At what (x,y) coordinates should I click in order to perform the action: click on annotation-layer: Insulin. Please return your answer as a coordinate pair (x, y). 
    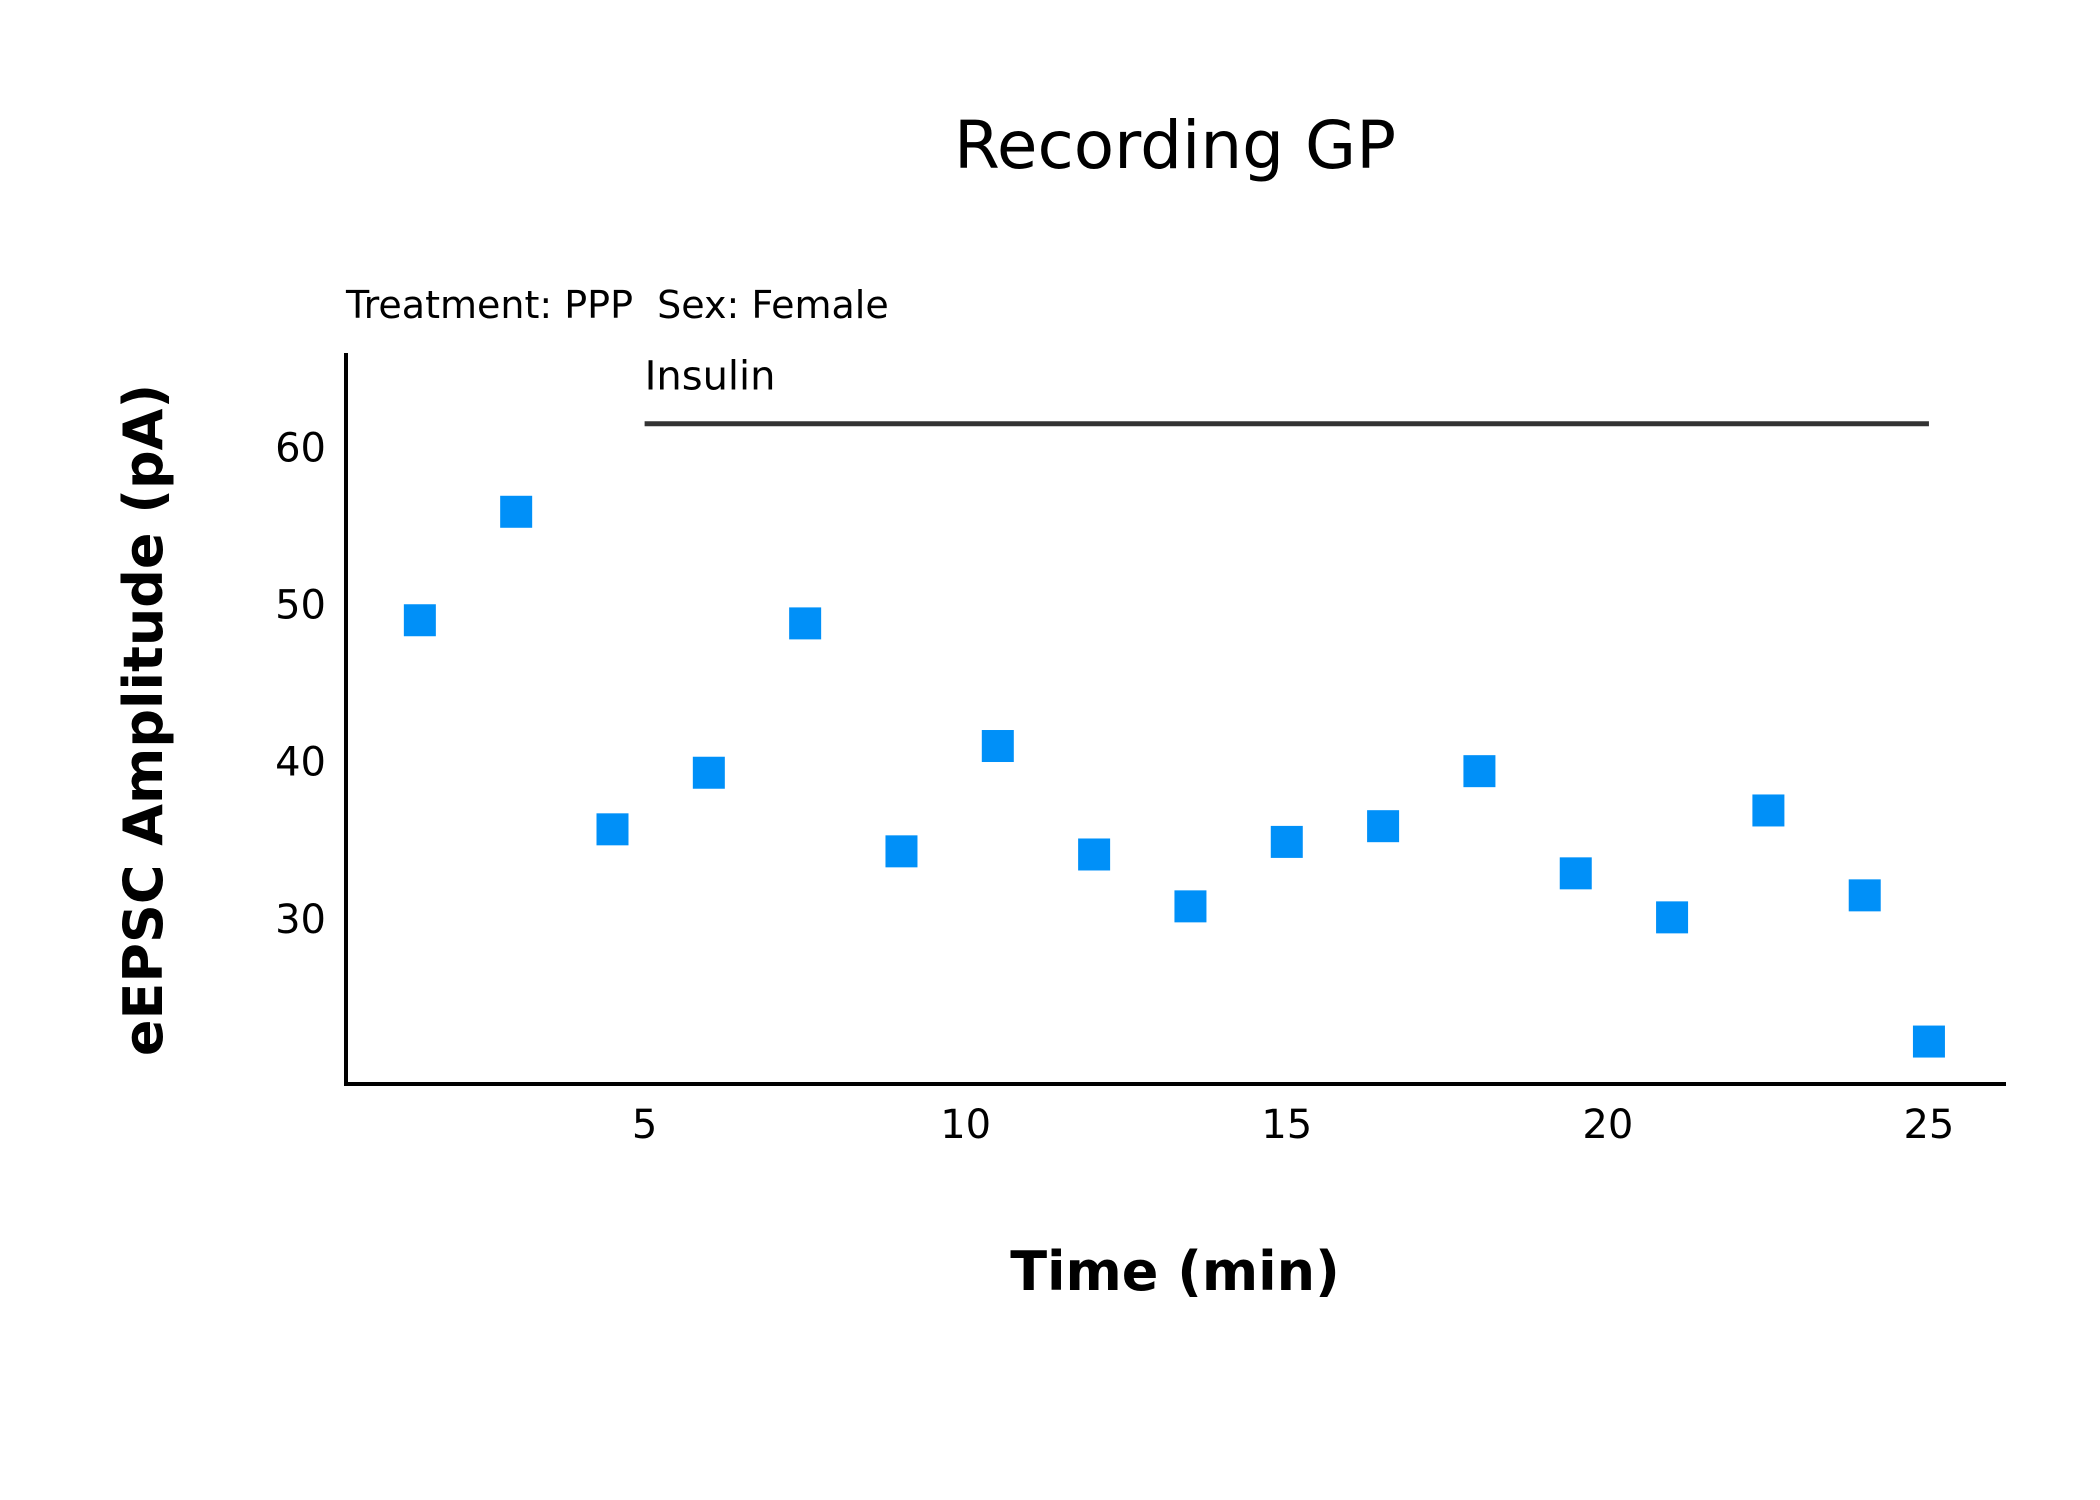
    Looking at the image, I should click on (1286, 390).